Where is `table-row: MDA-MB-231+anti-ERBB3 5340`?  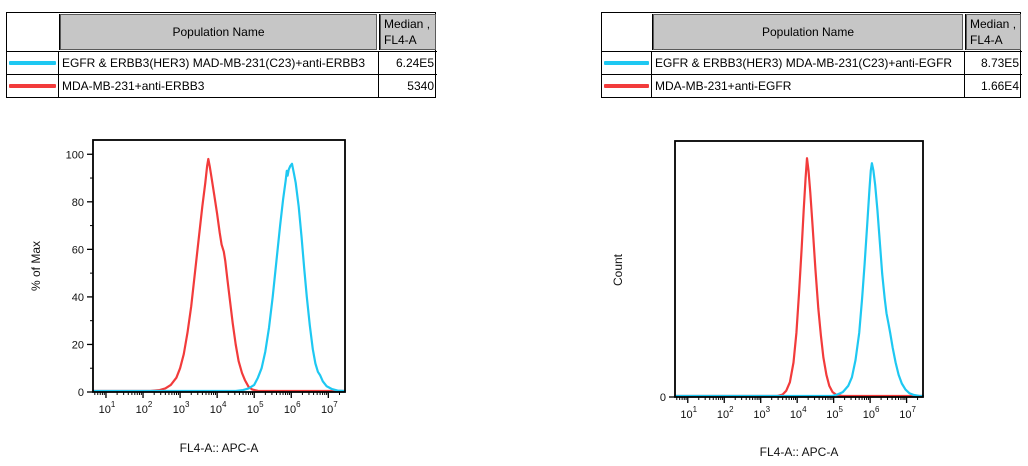 table-row: MDA-MB-231+anti-ERBB3 5340 is located at coordinates (222, 85).